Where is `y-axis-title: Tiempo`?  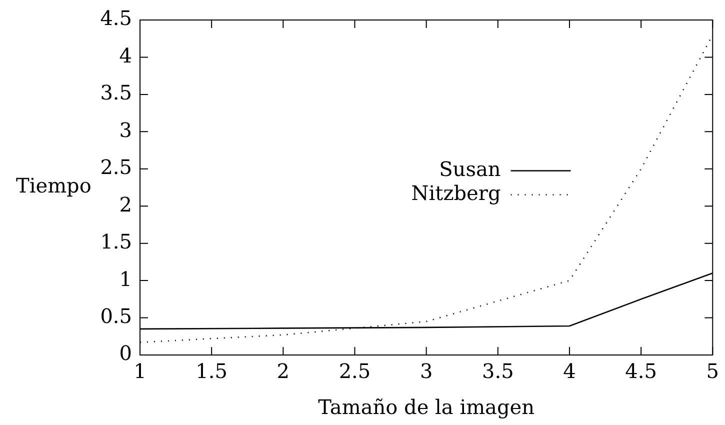 y-axis-title: Tiempo is located at coordinates (54, 186).